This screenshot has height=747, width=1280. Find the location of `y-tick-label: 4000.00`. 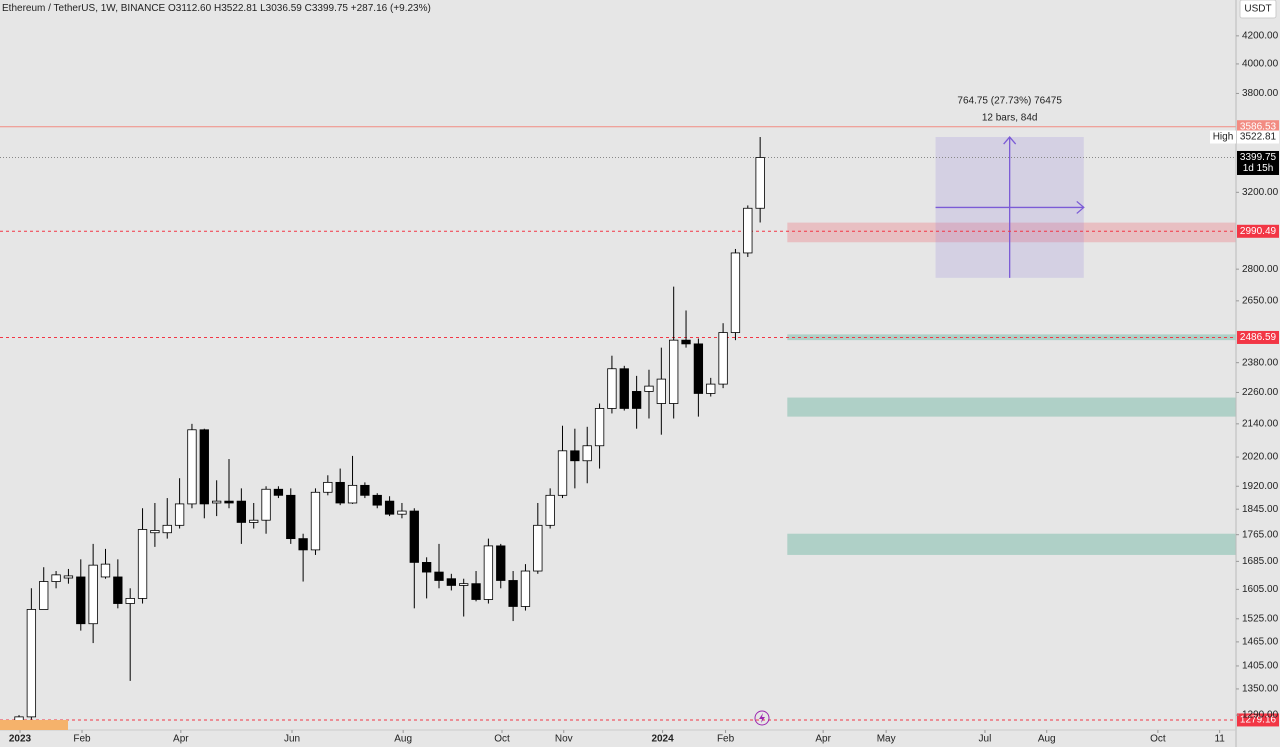

y-tick-label: 4000.00 is located at coordinates (1260, 64).